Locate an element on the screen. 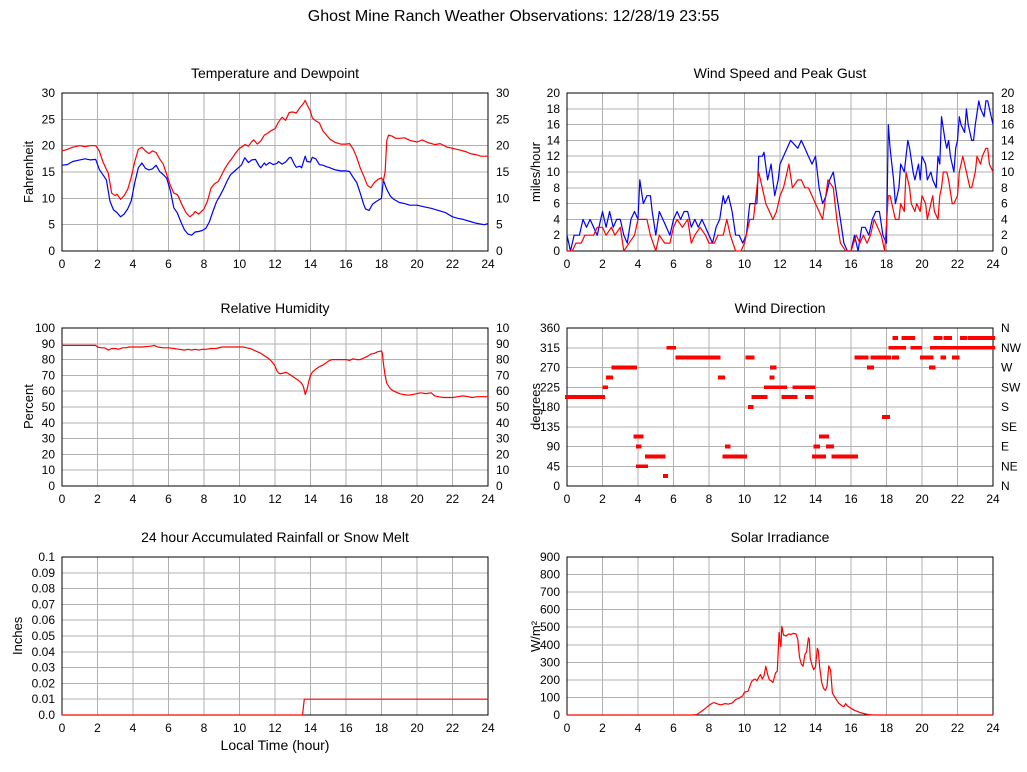 This screenshot has width=1027, height=772. svg-text: 300 is located at coordinates (550, 662).